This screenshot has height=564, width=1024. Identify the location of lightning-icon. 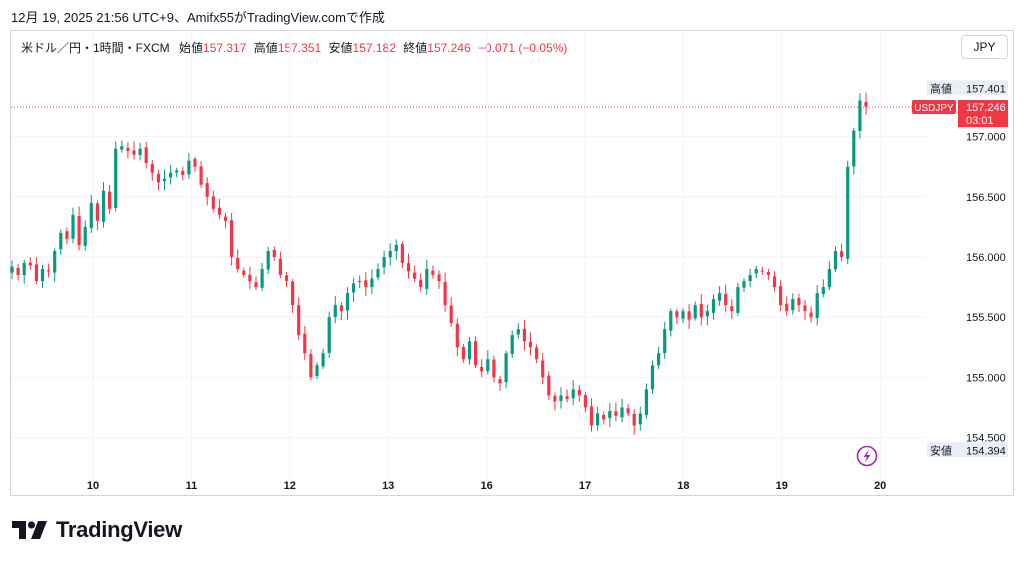
(867, 456).